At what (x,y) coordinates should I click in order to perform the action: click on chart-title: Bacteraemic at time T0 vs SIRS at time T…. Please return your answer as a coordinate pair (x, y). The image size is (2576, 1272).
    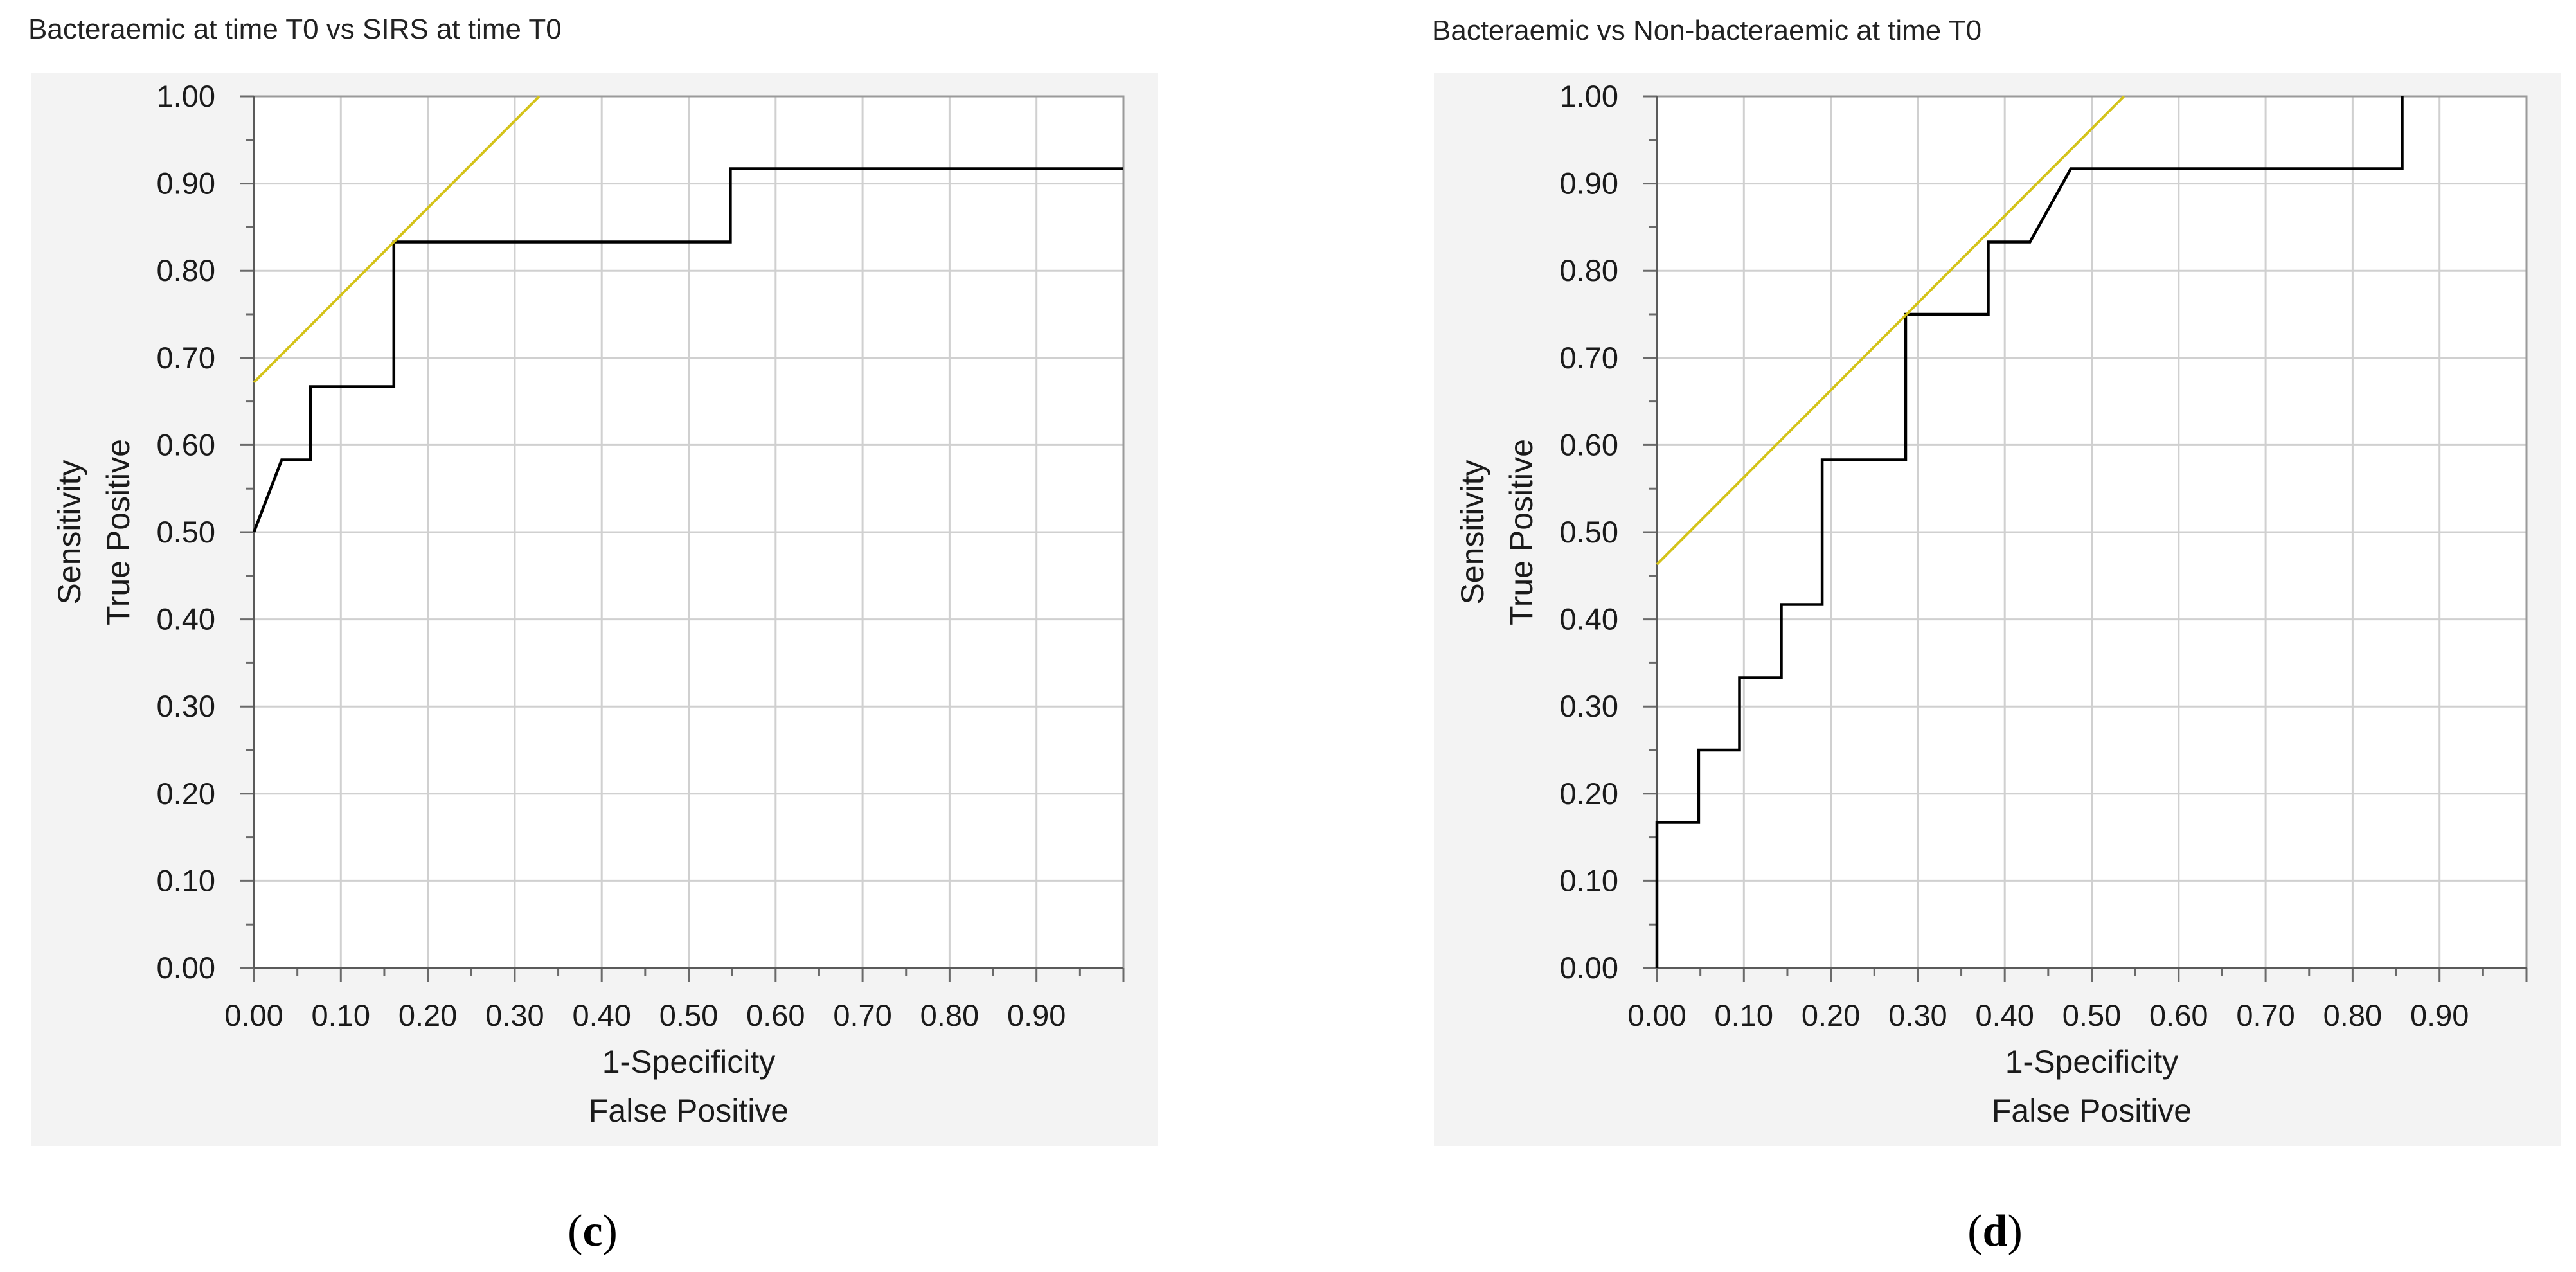
    Looking at the image, I should click on (295, 29).